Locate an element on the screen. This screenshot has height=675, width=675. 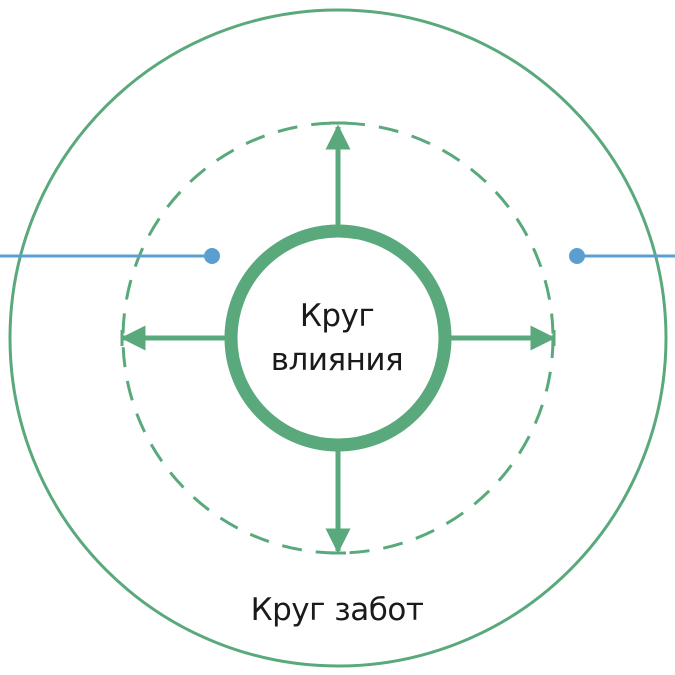
influence-label-line1: Круг is located at coordinates (337, 316).